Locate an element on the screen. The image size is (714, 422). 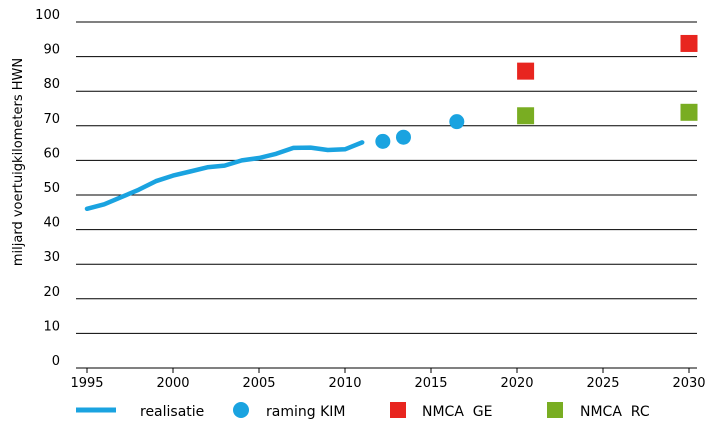
legend: realisatie raming KIM NMCA GE NMCA RC is located at coordinates (363, 411).